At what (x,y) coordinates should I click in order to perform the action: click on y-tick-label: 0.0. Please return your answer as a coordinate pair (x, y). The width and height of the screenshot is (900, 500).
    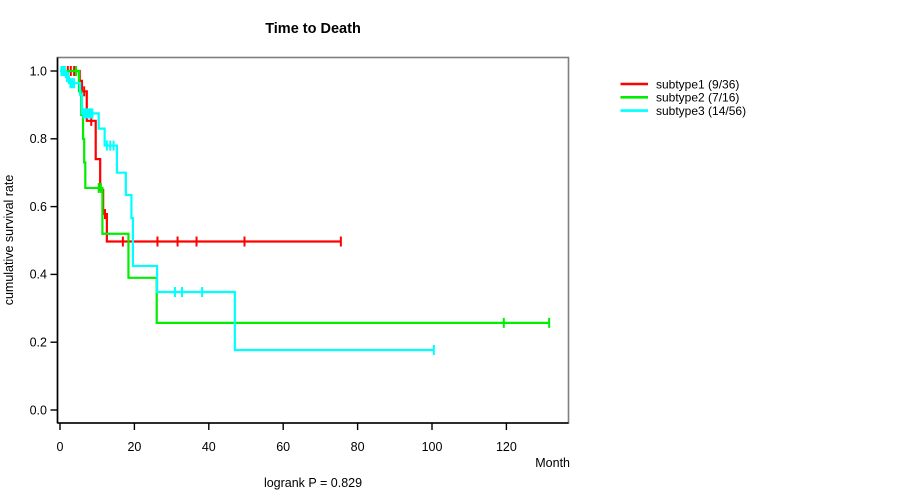
    Looking at the image, I should click on (38, 410).